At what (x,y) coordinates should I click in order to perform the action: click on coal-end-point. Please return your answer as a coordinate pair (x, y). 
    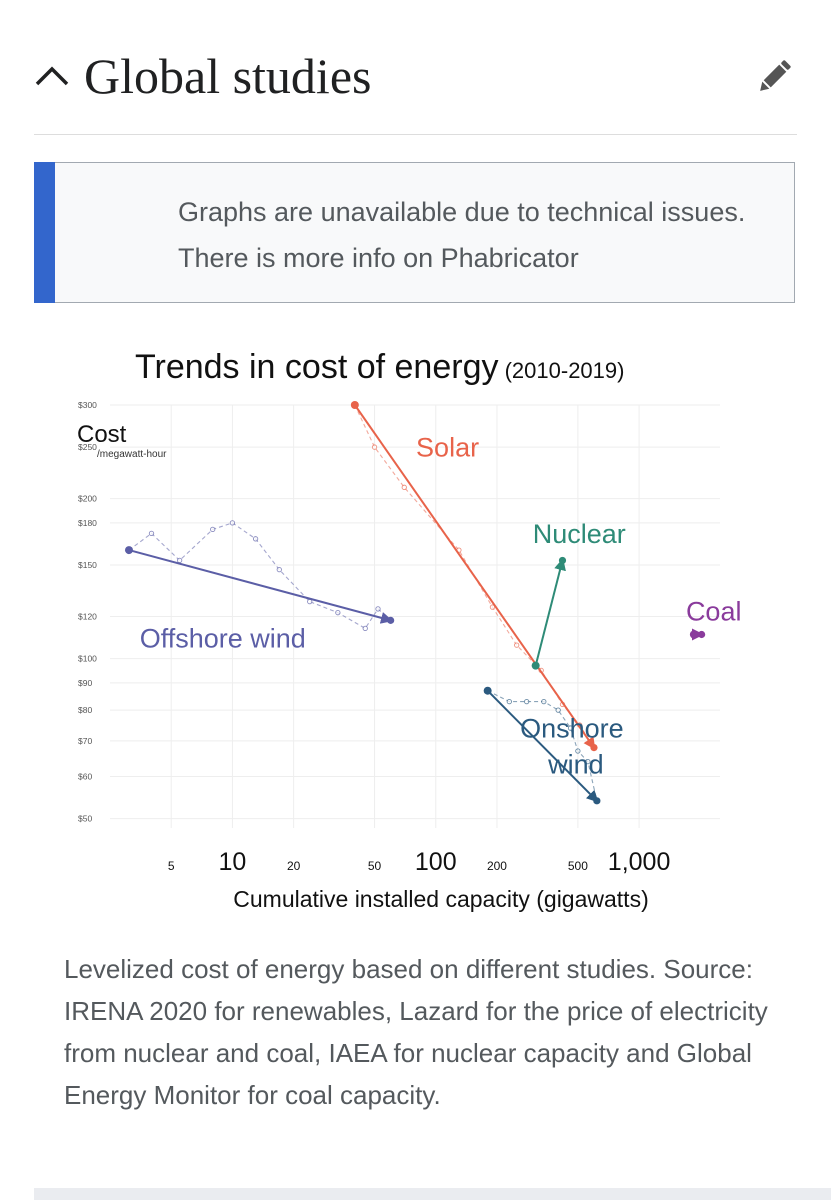
    Looking at the image, I should click on (702, 634).